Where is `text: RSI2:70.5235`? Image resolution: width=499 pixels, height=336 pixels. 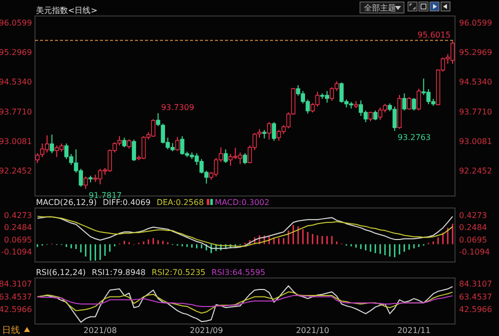
text: RSI2:70.5235 is located at coordinates (179, 272).